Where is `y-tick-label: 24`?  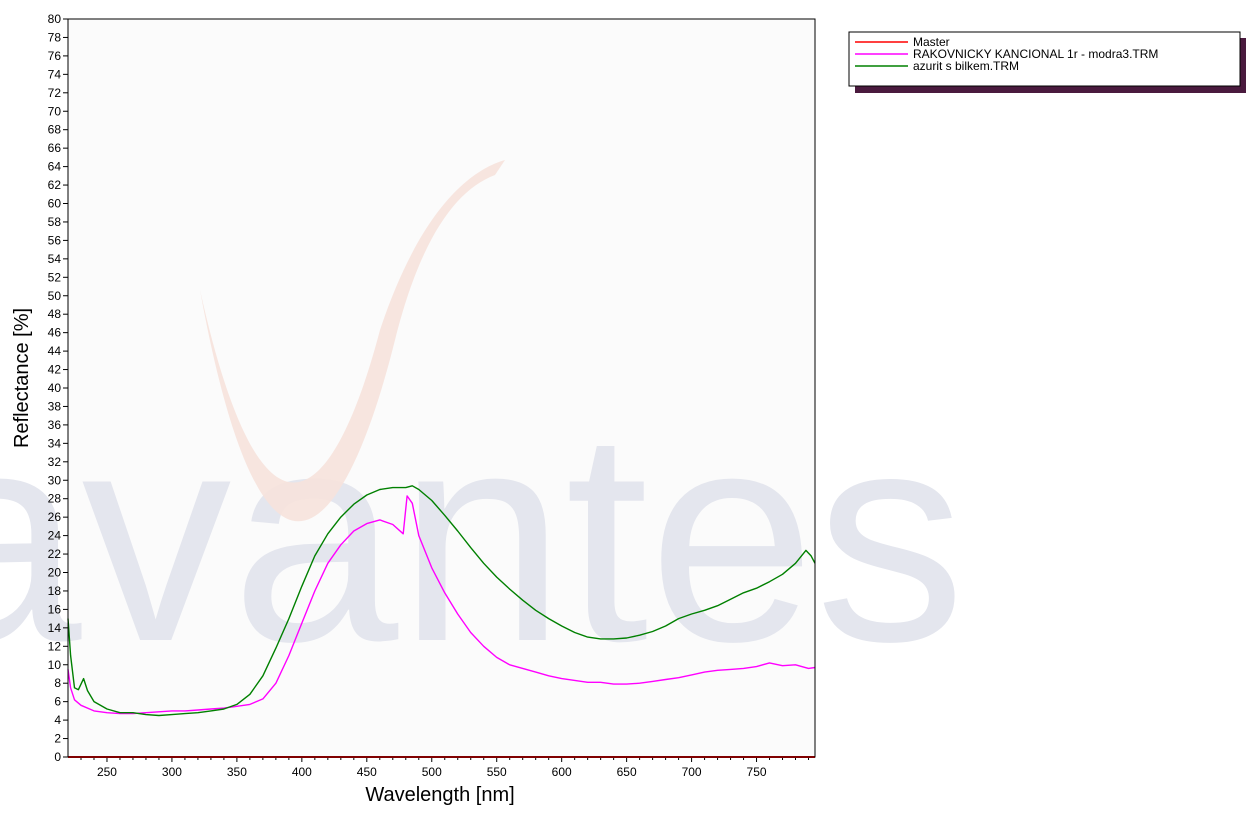 y-tick-label: 24 is located at coordinates (55, 536).